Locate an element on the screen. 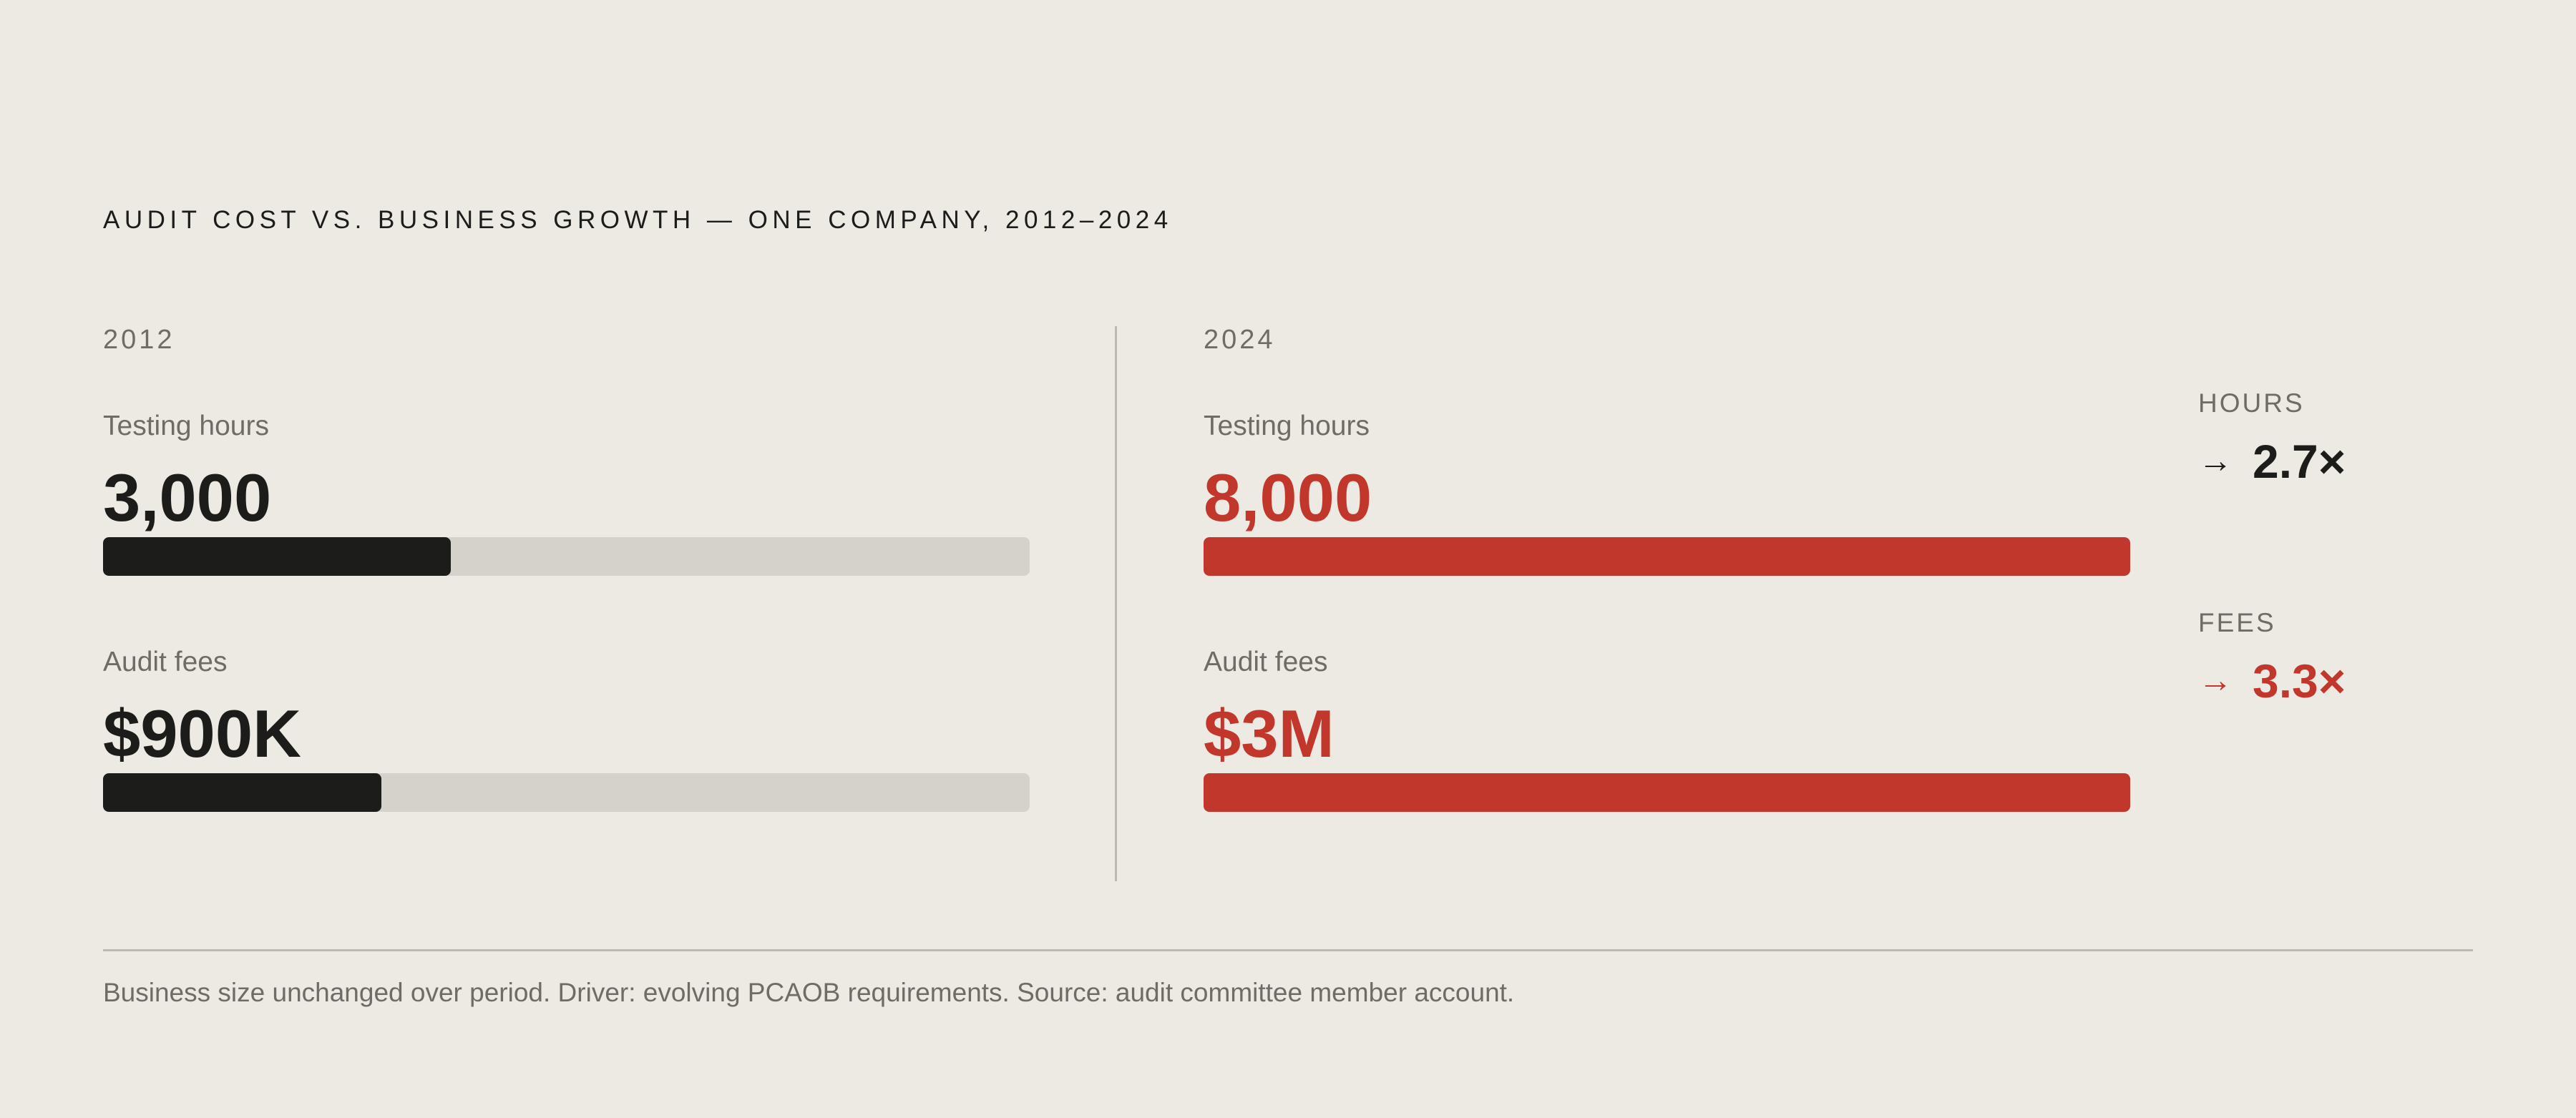  hours-multiplier: HOURS → 2.7× is located at coordinates (2272, 437).